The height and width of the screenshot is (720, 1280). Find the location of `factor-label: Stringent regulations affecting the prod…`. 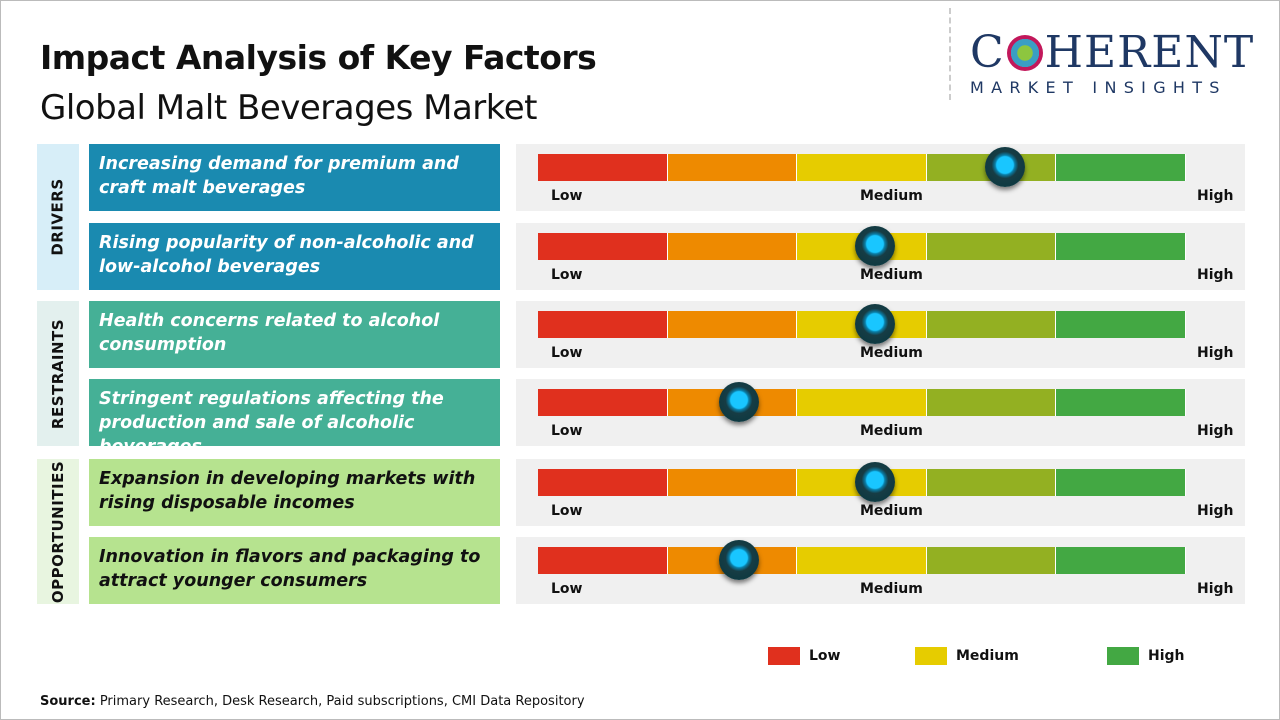

factor-label: Stringent regulations affecting the prod… is located at coordinates (294, 418).